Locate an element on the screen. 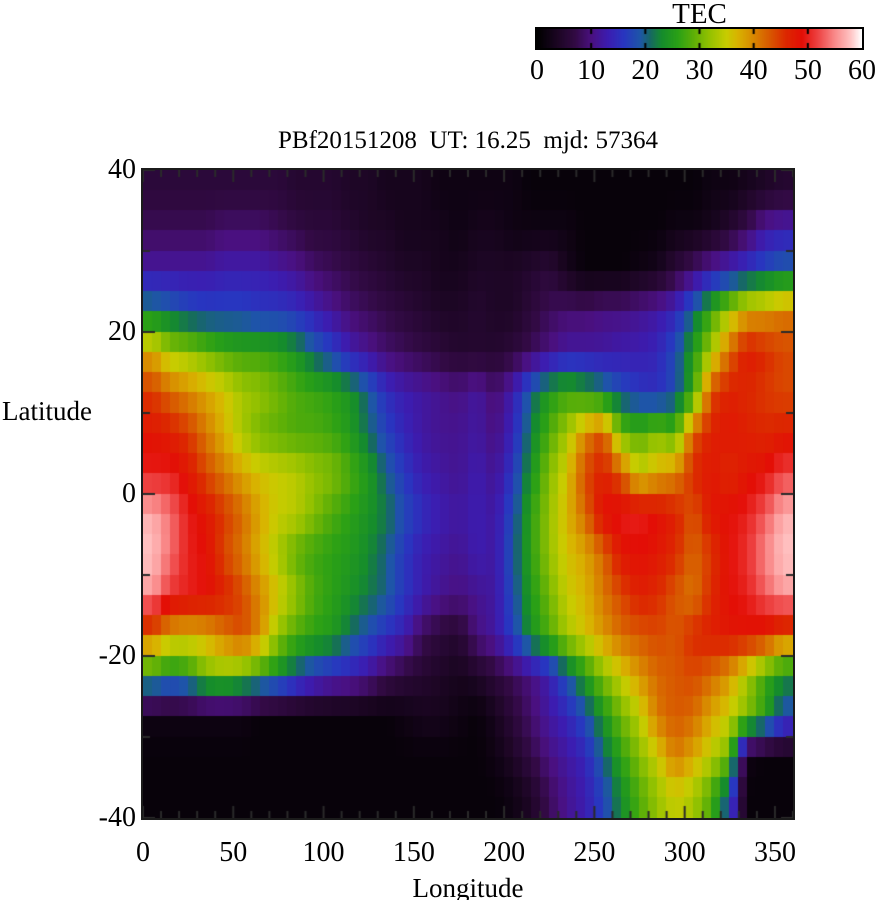 The width and height of the screenshot is (878, 900). colorbar-tick-50: 50 is located at coordinates (807, 70).